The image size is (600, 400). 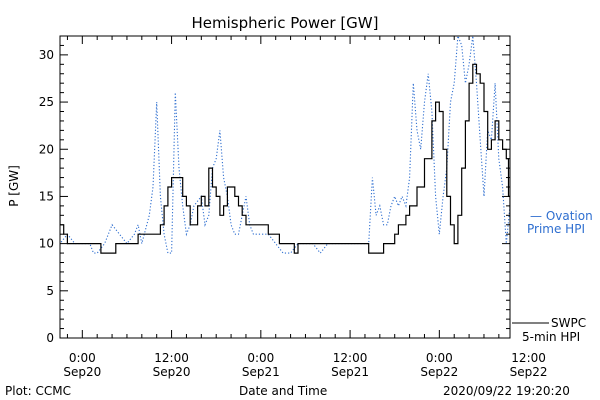 I want to click on y-tick-label: 25, so click(x=46, y=102).